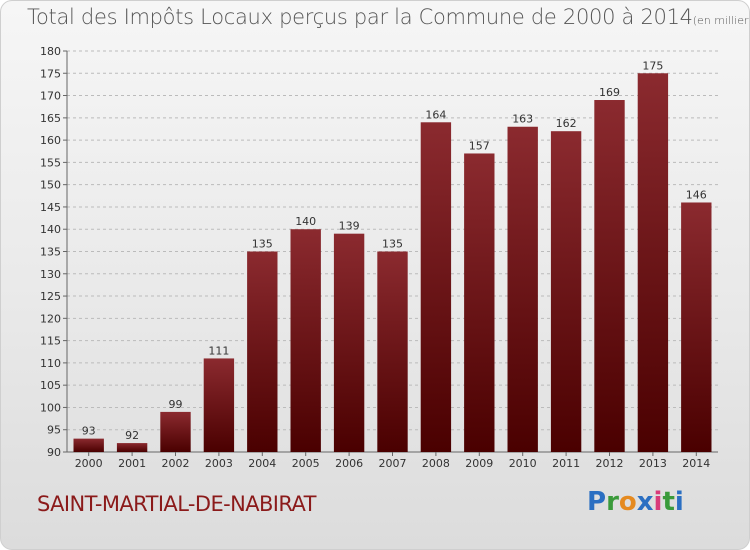 This screenshot has width=750, height=550. What do you see at coordinates (54, 430) in the screenshot?
I see `y-tick-label: 95` at bounding box center [54, 430].